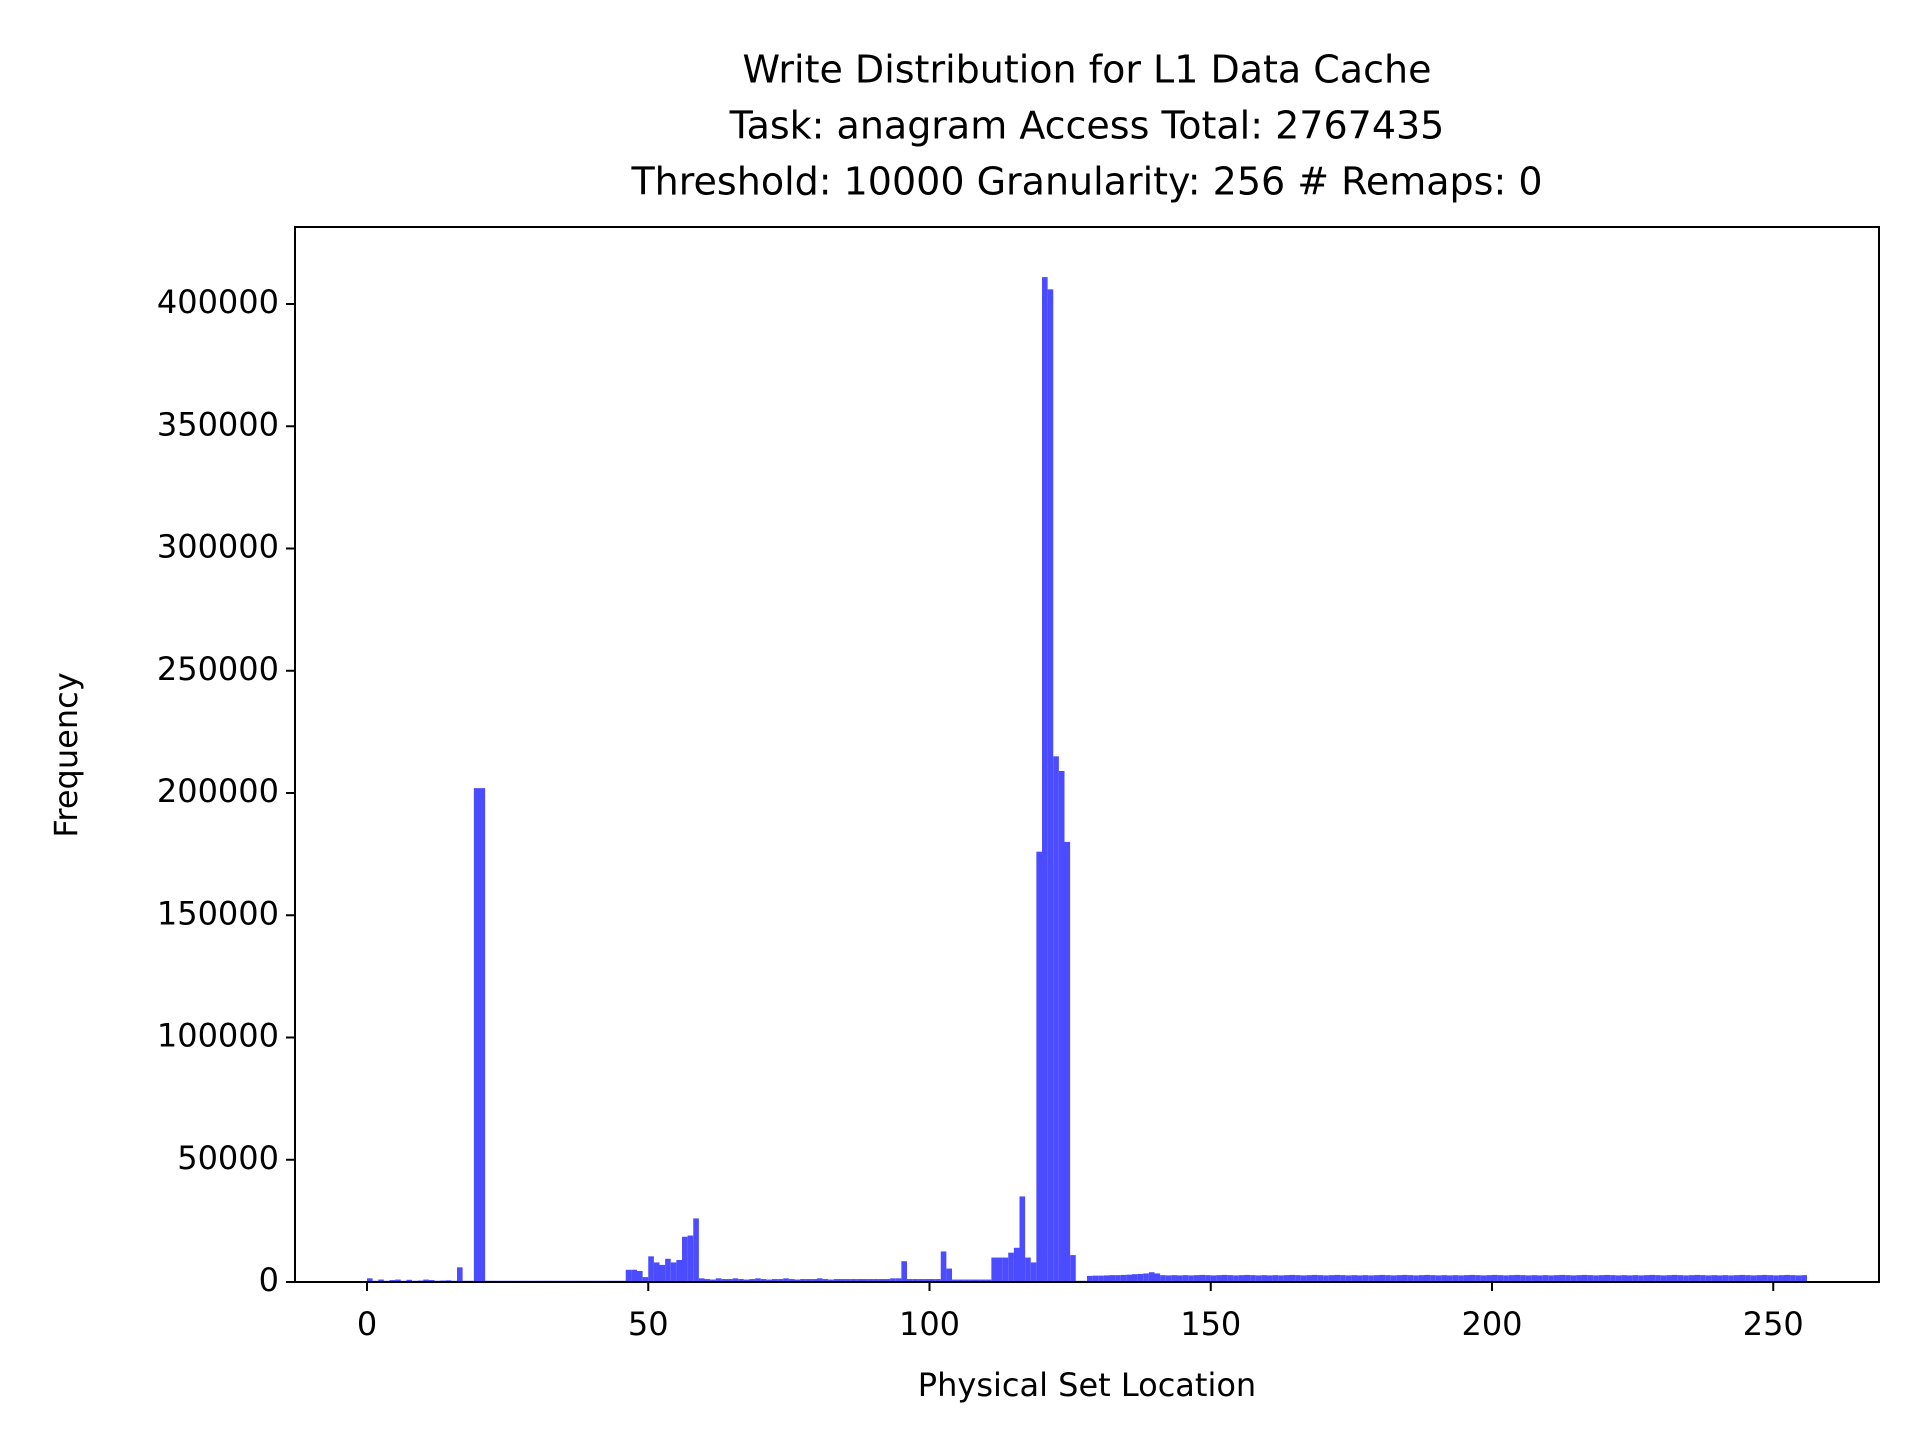 The image size is (1920, 1440). What do you see at coordinates (269, 1280) in the screenshot?
I see `y-tick-label: 0` at bounding box center [269, 1280].